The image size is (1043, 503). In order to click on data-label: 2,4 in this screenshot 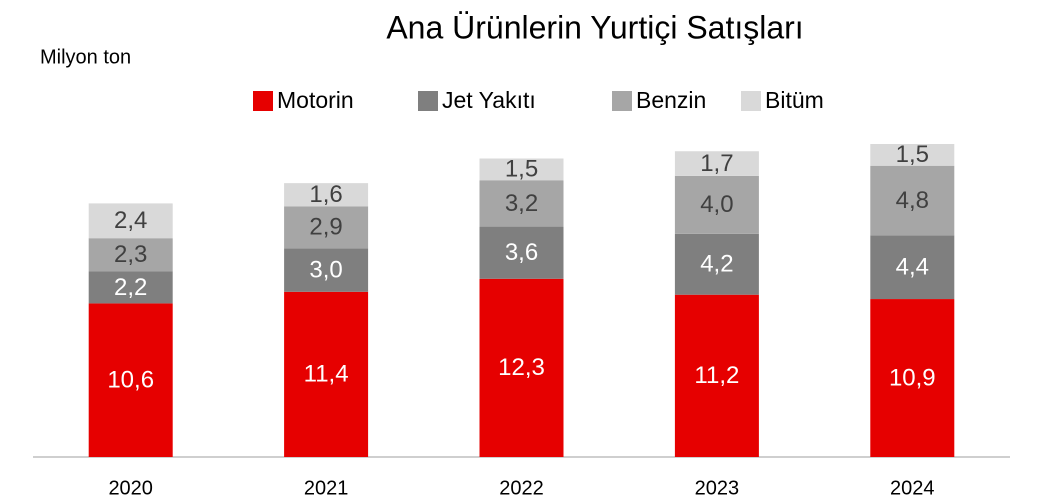, I will do `click(130, 220)`.